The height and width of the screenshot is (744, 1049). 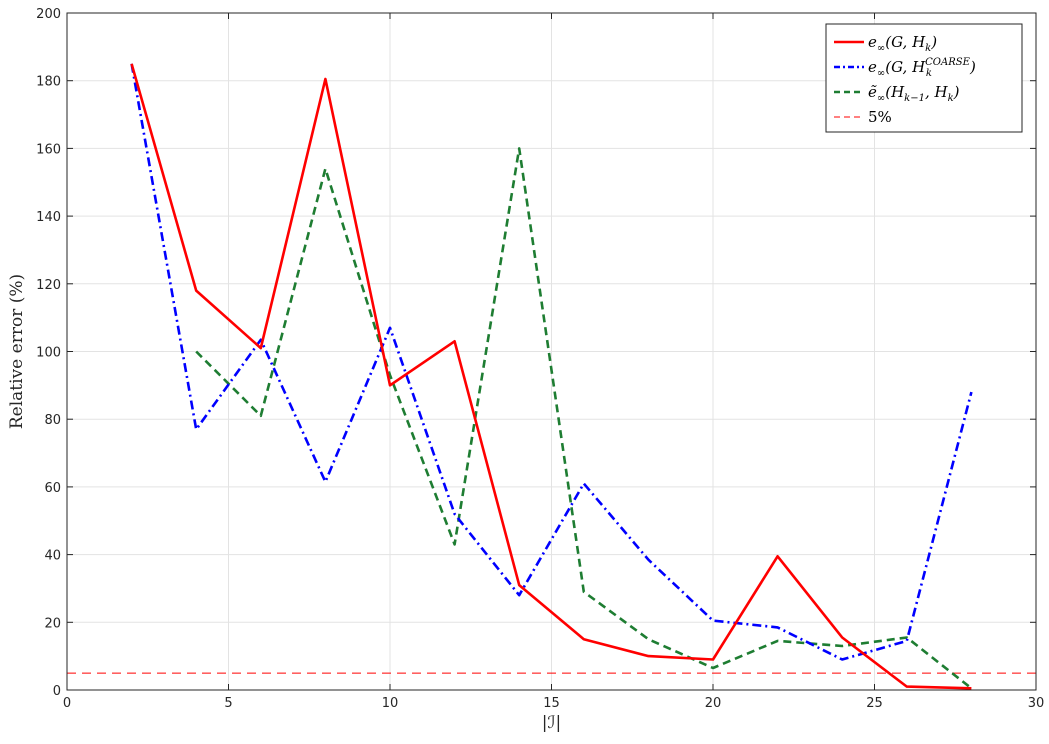 I want to click on y-tick-label: 40, so click(x=52, y=556).